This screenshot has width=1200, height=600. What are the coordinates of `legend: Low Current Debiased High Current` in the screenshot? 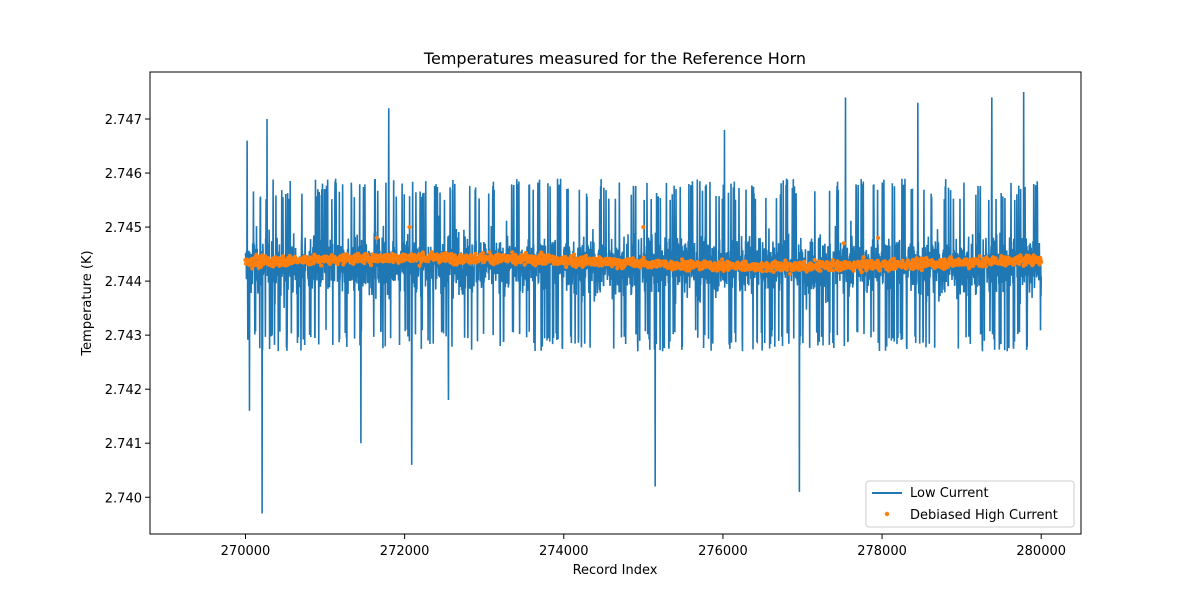 It's located at (970, 504).